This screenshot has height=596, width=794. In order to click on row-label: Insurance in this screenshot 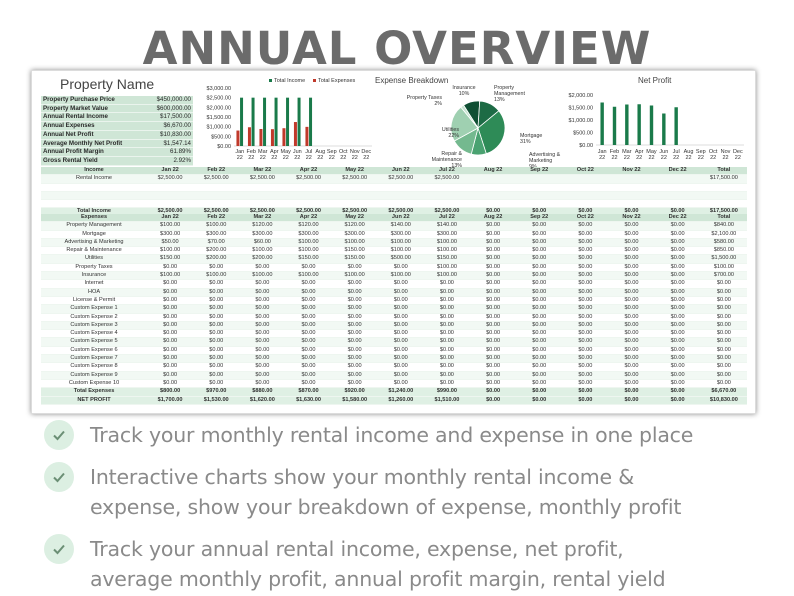, I will do `click(94, 276)`.